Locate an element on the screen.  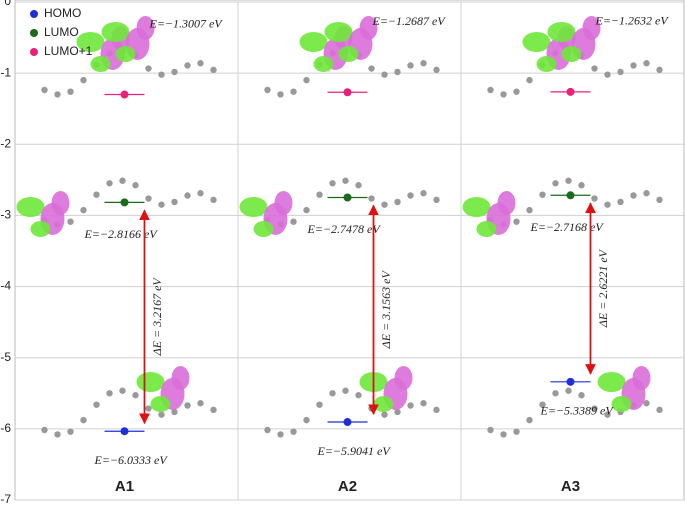
y-tick-label: -6 is located at coordinates (5, 428).